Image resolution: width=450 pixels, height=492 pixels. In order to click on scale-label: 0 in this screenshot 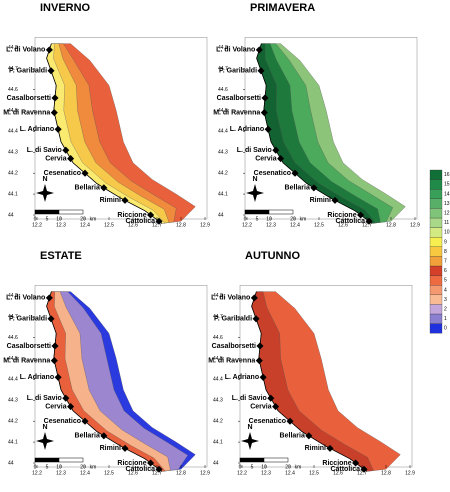, I will do `click(35, 467)`.